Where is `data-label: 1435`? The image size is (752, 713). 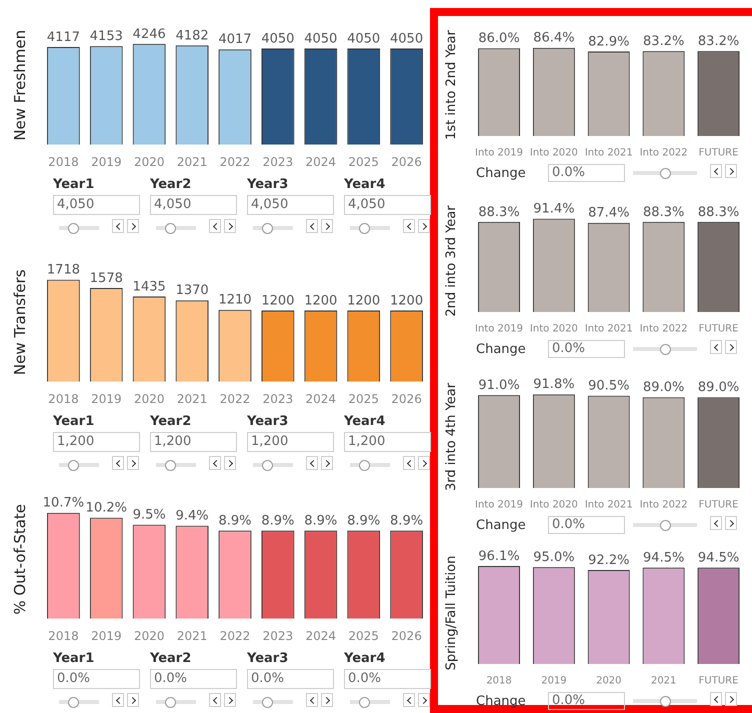
data-label: 1435 is located at coordinates (149, 286).